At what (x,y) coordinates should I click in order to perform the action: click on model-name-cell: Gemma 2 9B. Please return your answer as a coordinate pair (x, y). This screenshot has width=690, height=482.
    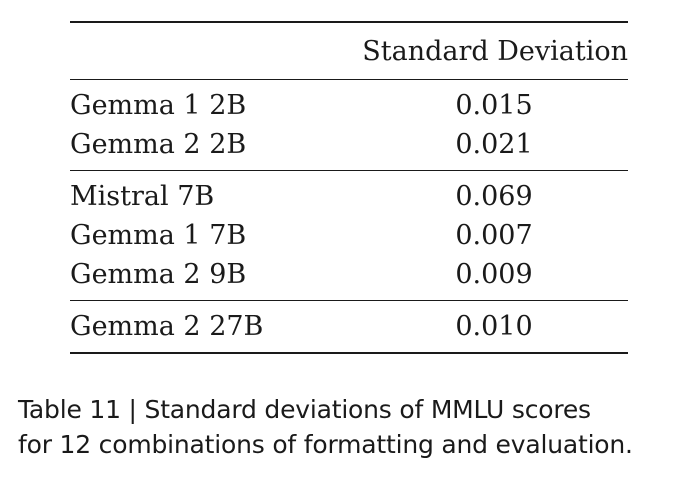
    Looking at the image, I should click on (158, 274).